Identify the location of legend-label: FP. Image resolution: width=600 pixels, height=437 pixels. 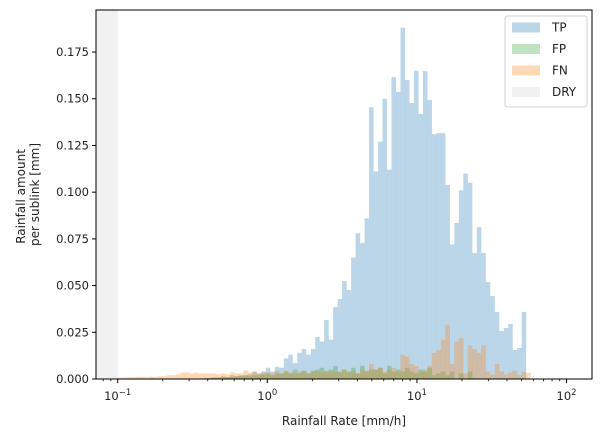
(559, 49).